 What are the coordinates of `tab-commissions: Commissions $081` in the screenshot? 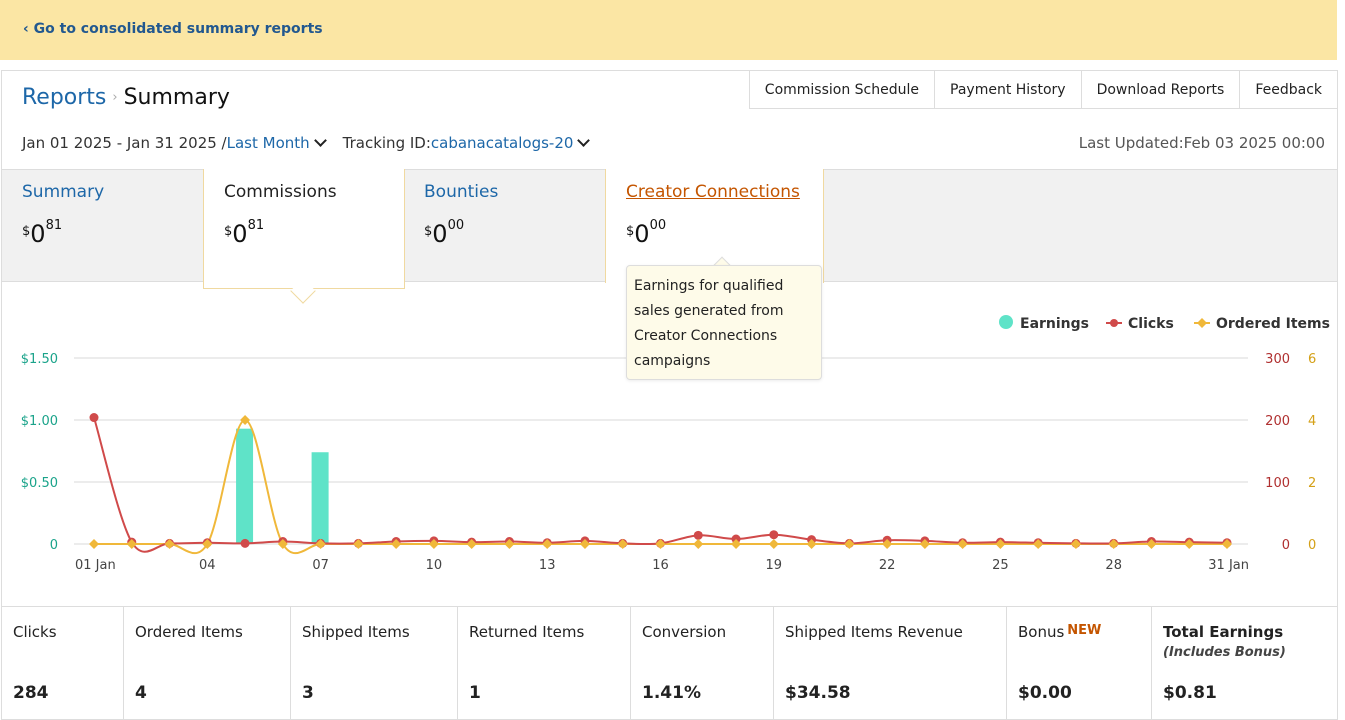 It's located at (304, 229).